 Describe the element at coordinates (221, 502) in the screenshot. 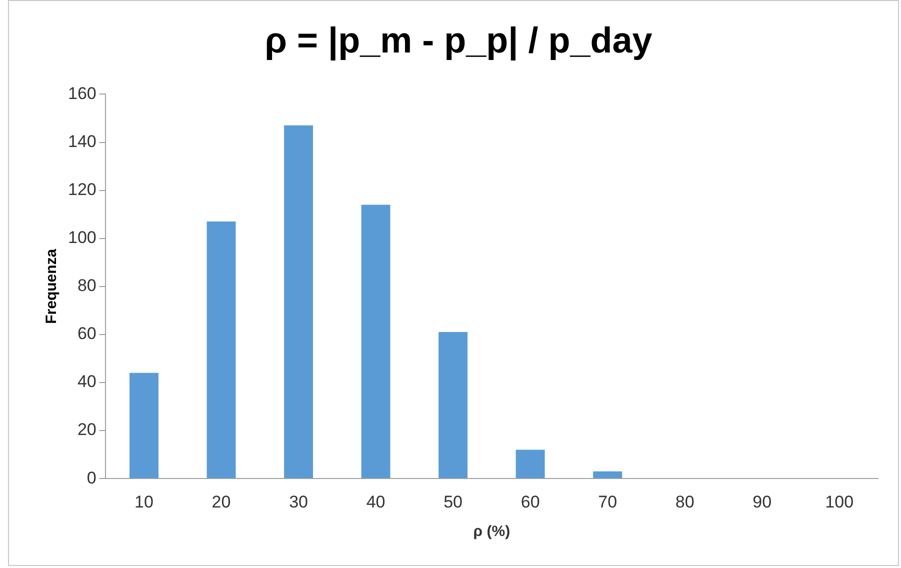

I see `x-tick-label: 20` at that location.